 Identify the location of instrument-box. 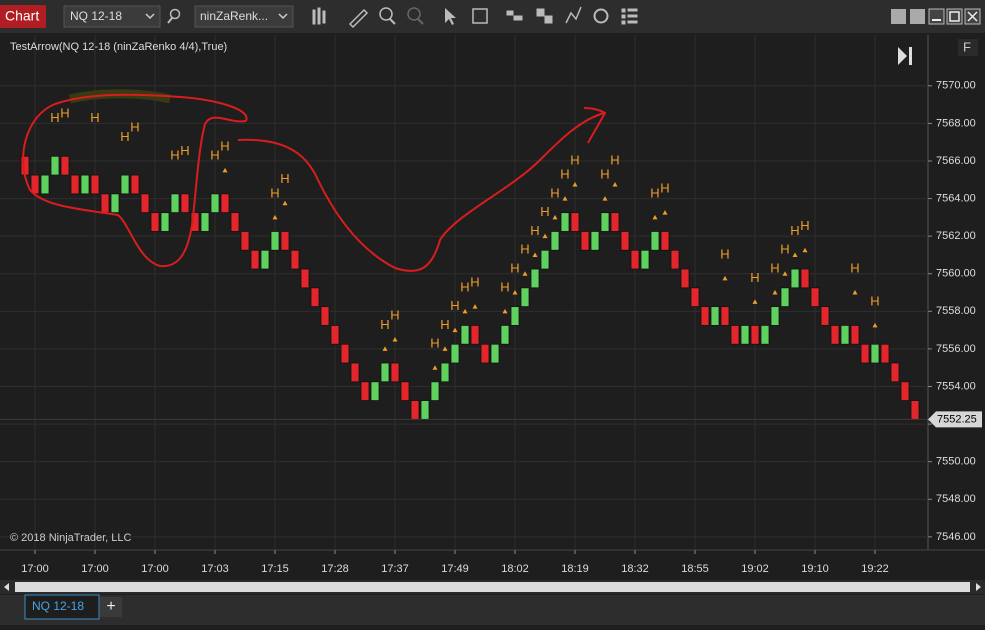
(112, 16).